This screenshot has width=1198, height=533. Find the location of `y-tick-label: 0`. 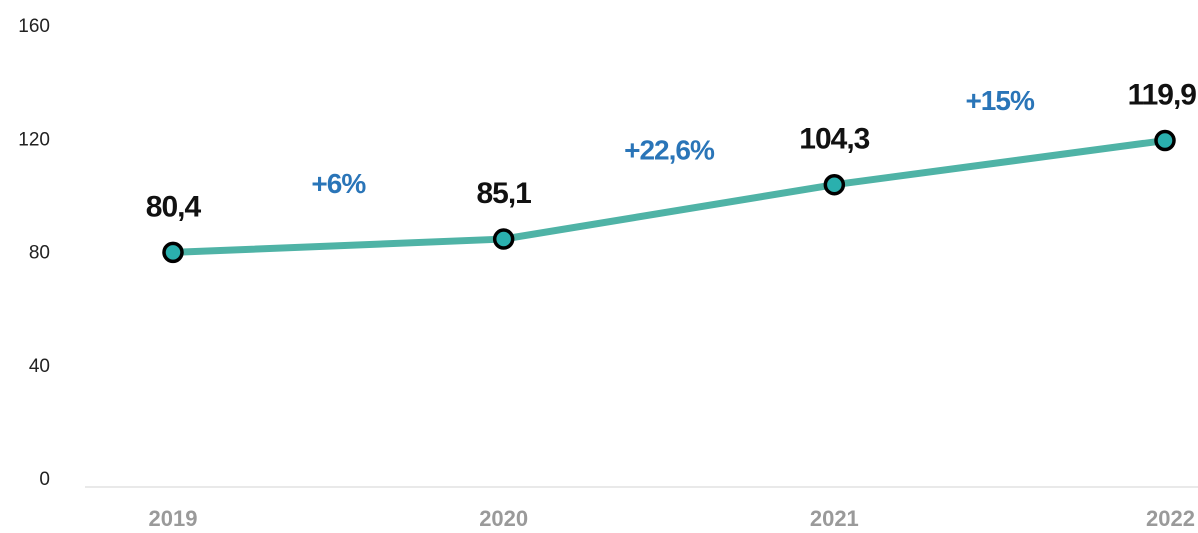

y-tick-label: 0 is located at coordinates (44, 479).